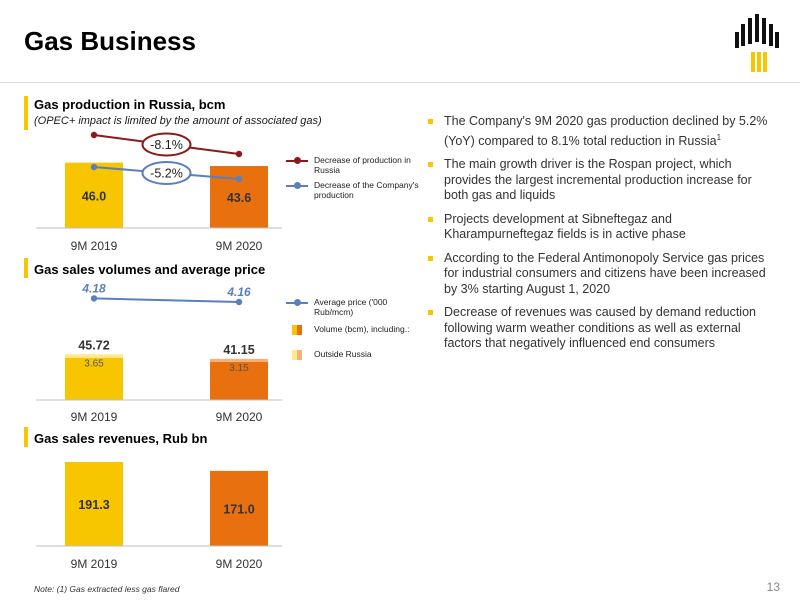 The image size is (800, 600). Describe the element at coordinates (130, 104) in the screenshot. I see `gas-production-title: Gas production in Russia, bcm` at that location.